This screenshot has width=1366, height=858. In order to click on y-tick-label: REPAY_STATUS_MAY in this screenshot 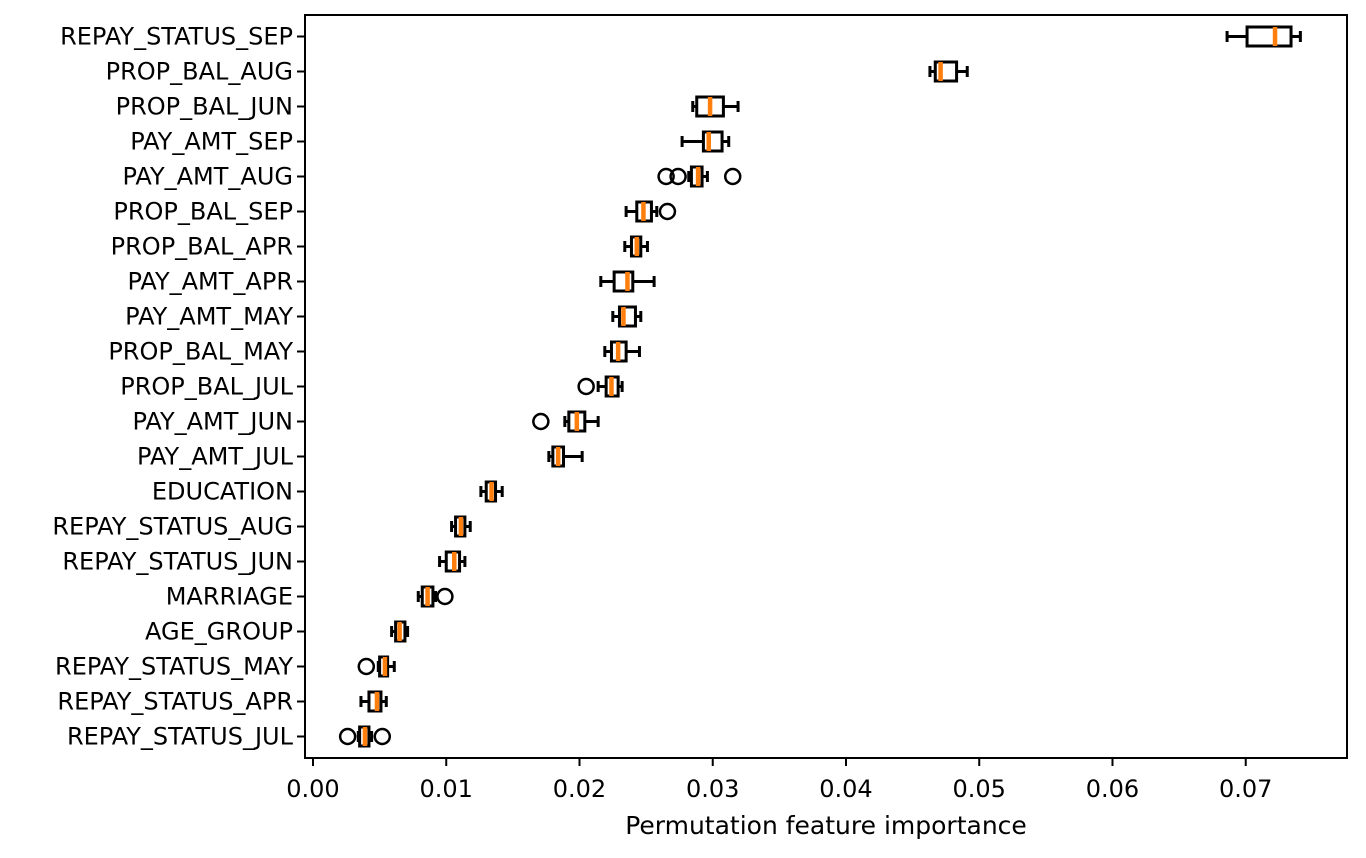, I will do `click(174, 667)`.